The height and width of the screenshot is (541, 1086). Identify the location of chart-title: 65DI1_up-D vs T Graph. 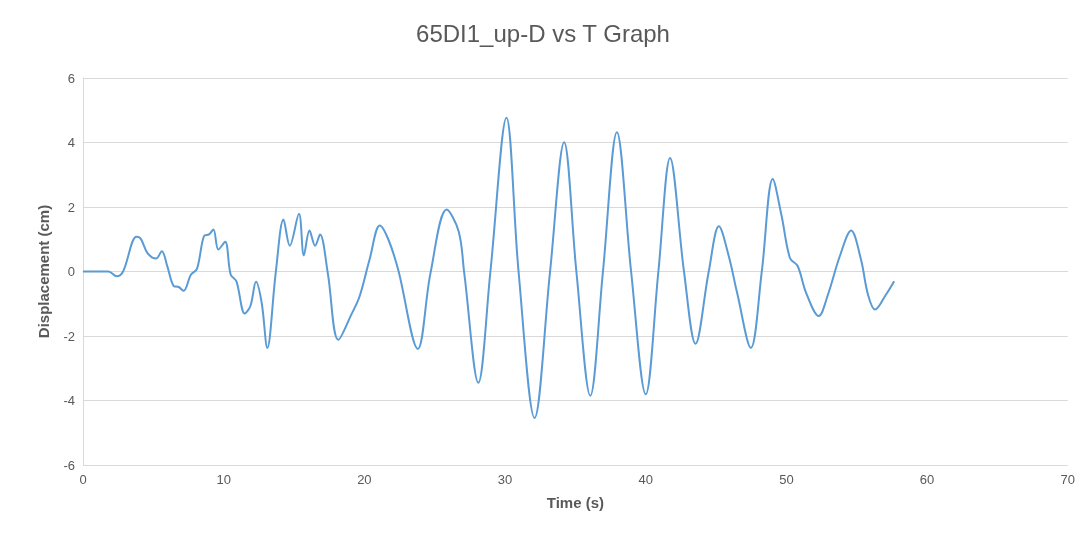
(543, 33).